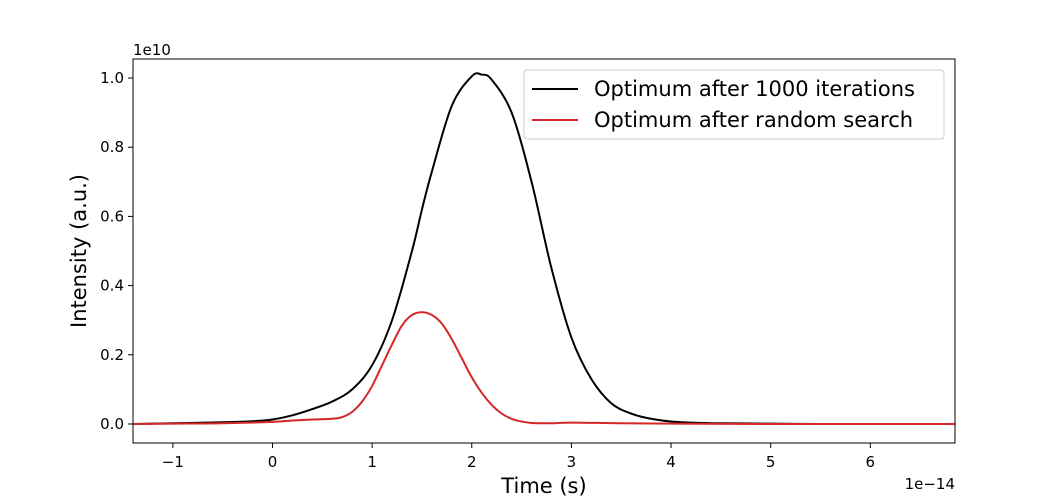 The width and height of the screenshot is (1060, 498). What do you see at coordinates (273, 462) in the screenshot?
I see `x-tick-label: 0` at bounding box center [273, 462].